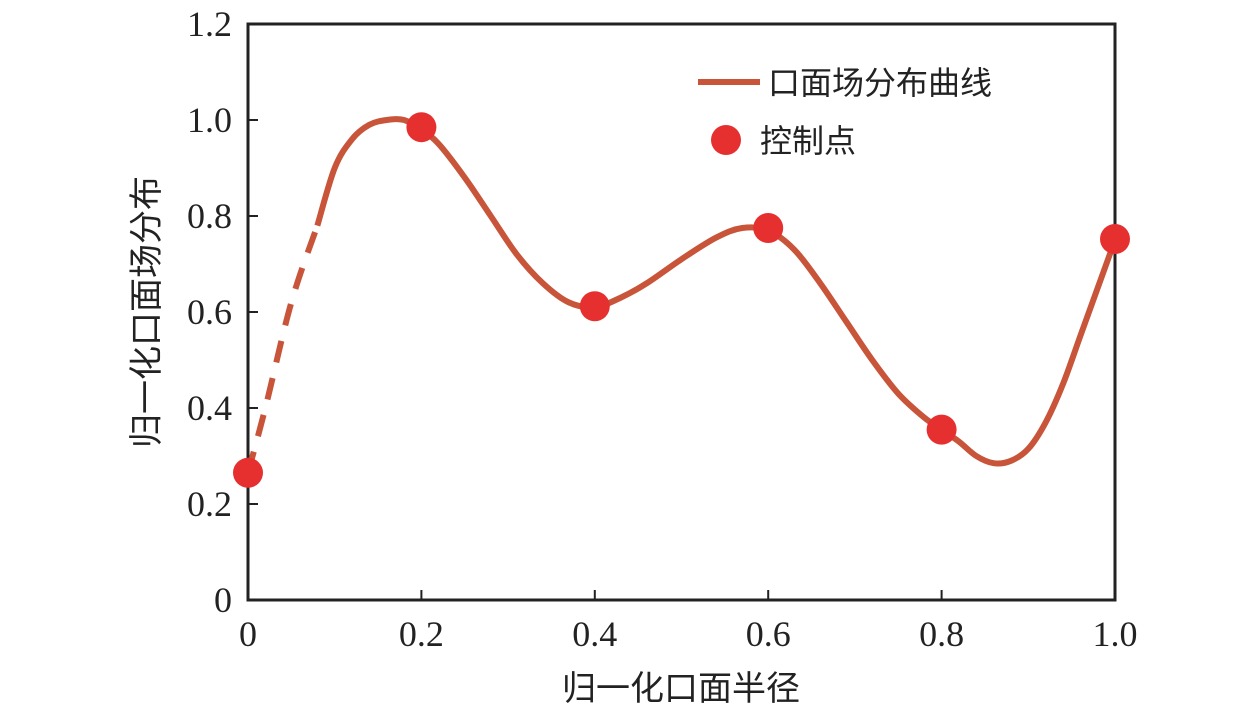 The image size is (1260, 718). I want to click on y-tick-label: 0.6, so click(209, 312).